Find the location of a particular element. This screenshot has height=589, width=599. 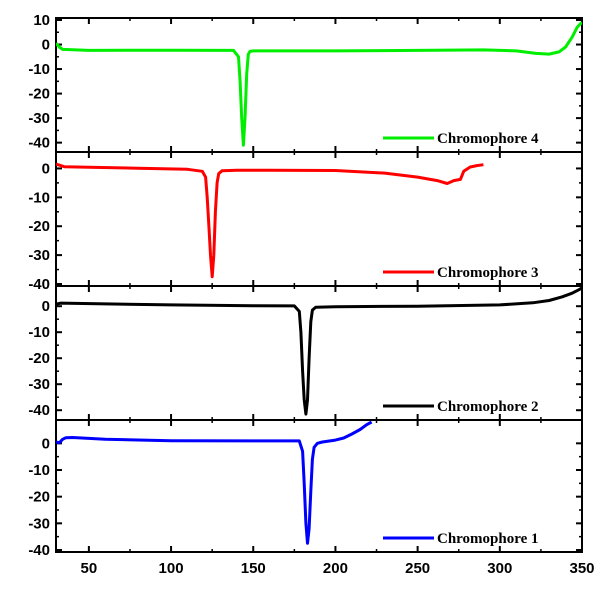

y-tick-label-chromophore-3: -10 is located at coordinates (39, 197).